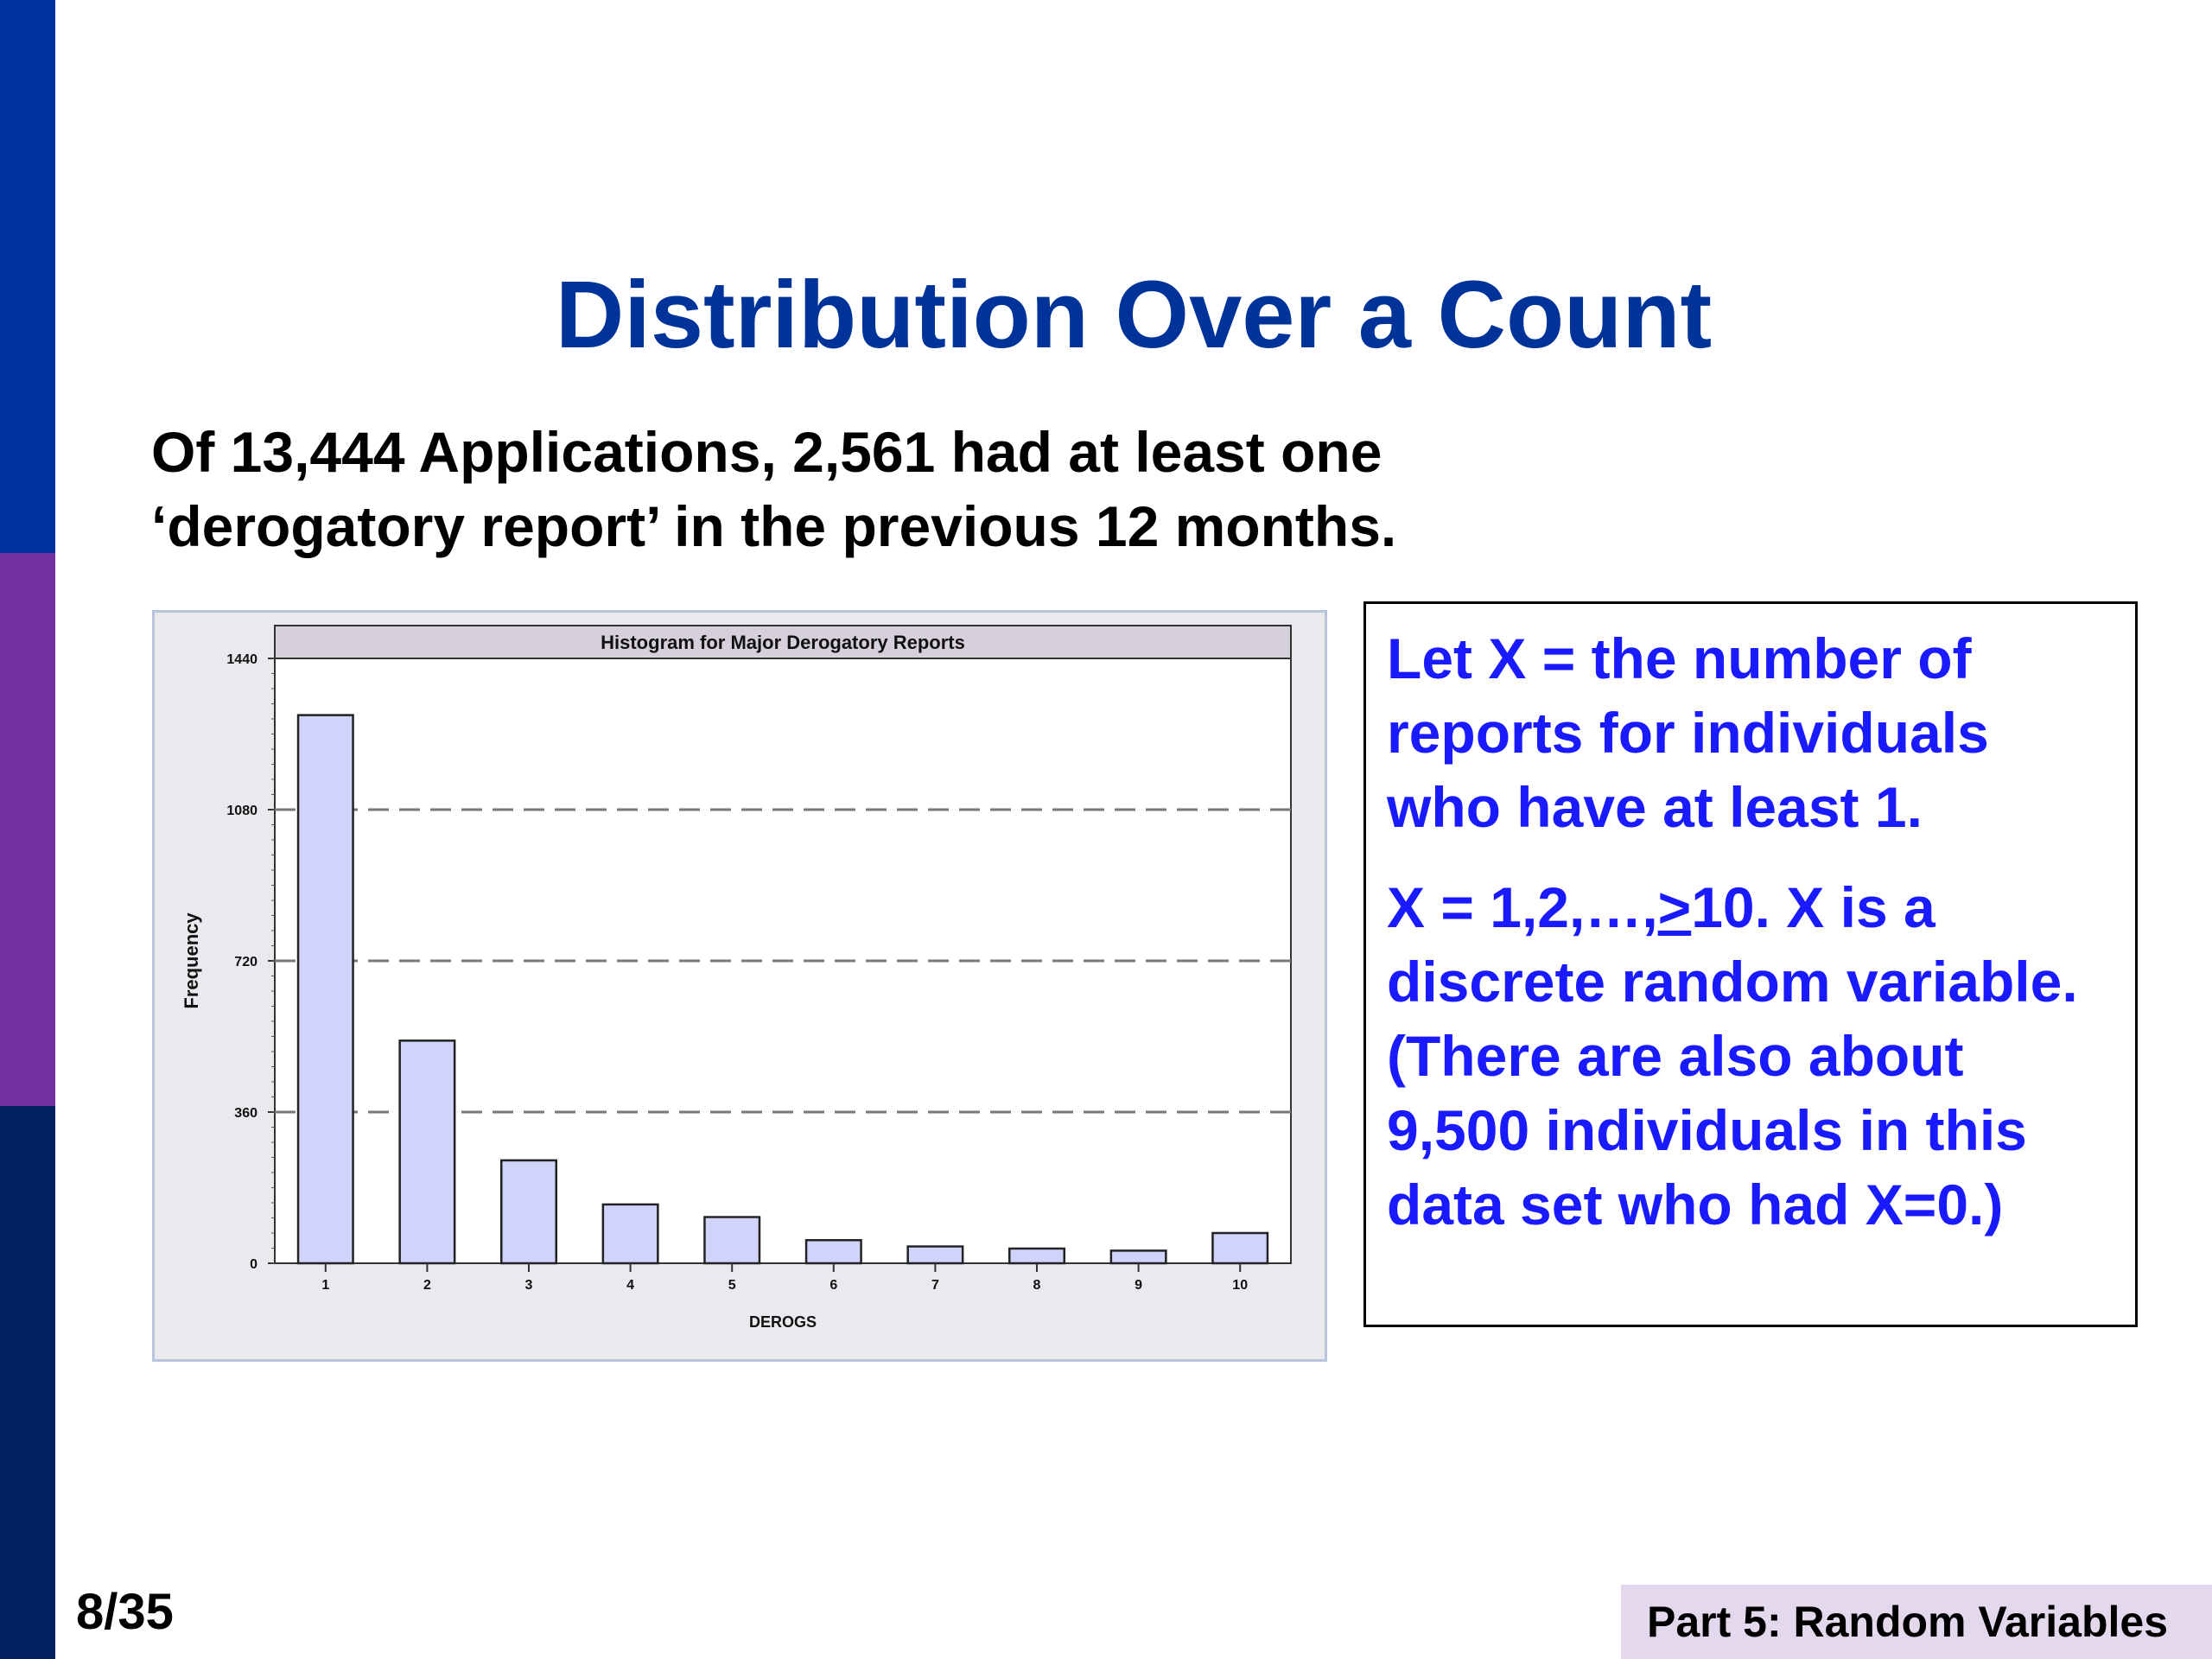 The width and height of the screenshot is (2212, 1659). What do you see at coordinates (784, 1278) in the screenshot?
I see `x-axis: 1 2 3 4 5 6 7 8 9 10` at bounding box center [784, 1278].